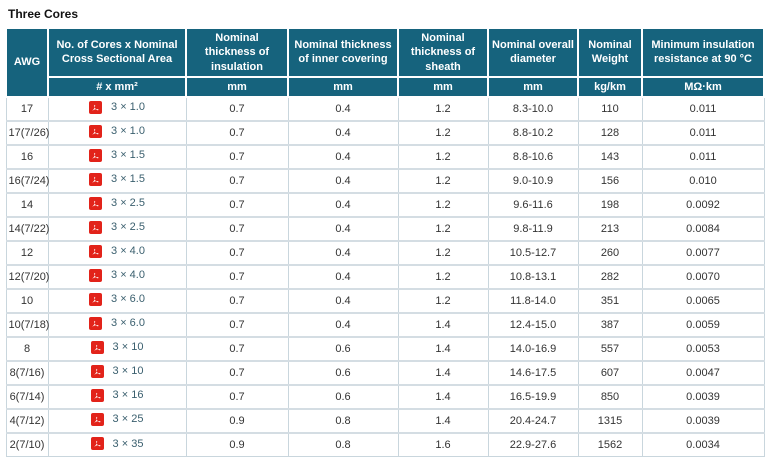 This screenshot has height=470, width=768. I want to click on cell-resistance: 0.0077, so click(703, 252).